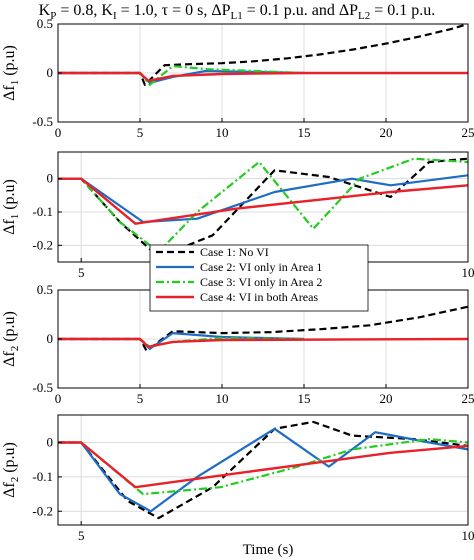 The image size is (474, 560). Describe the element at coordinates (261, 267) in the screenshot. I see `legend-entry: Case 2: VI only in Area 1` at that location.